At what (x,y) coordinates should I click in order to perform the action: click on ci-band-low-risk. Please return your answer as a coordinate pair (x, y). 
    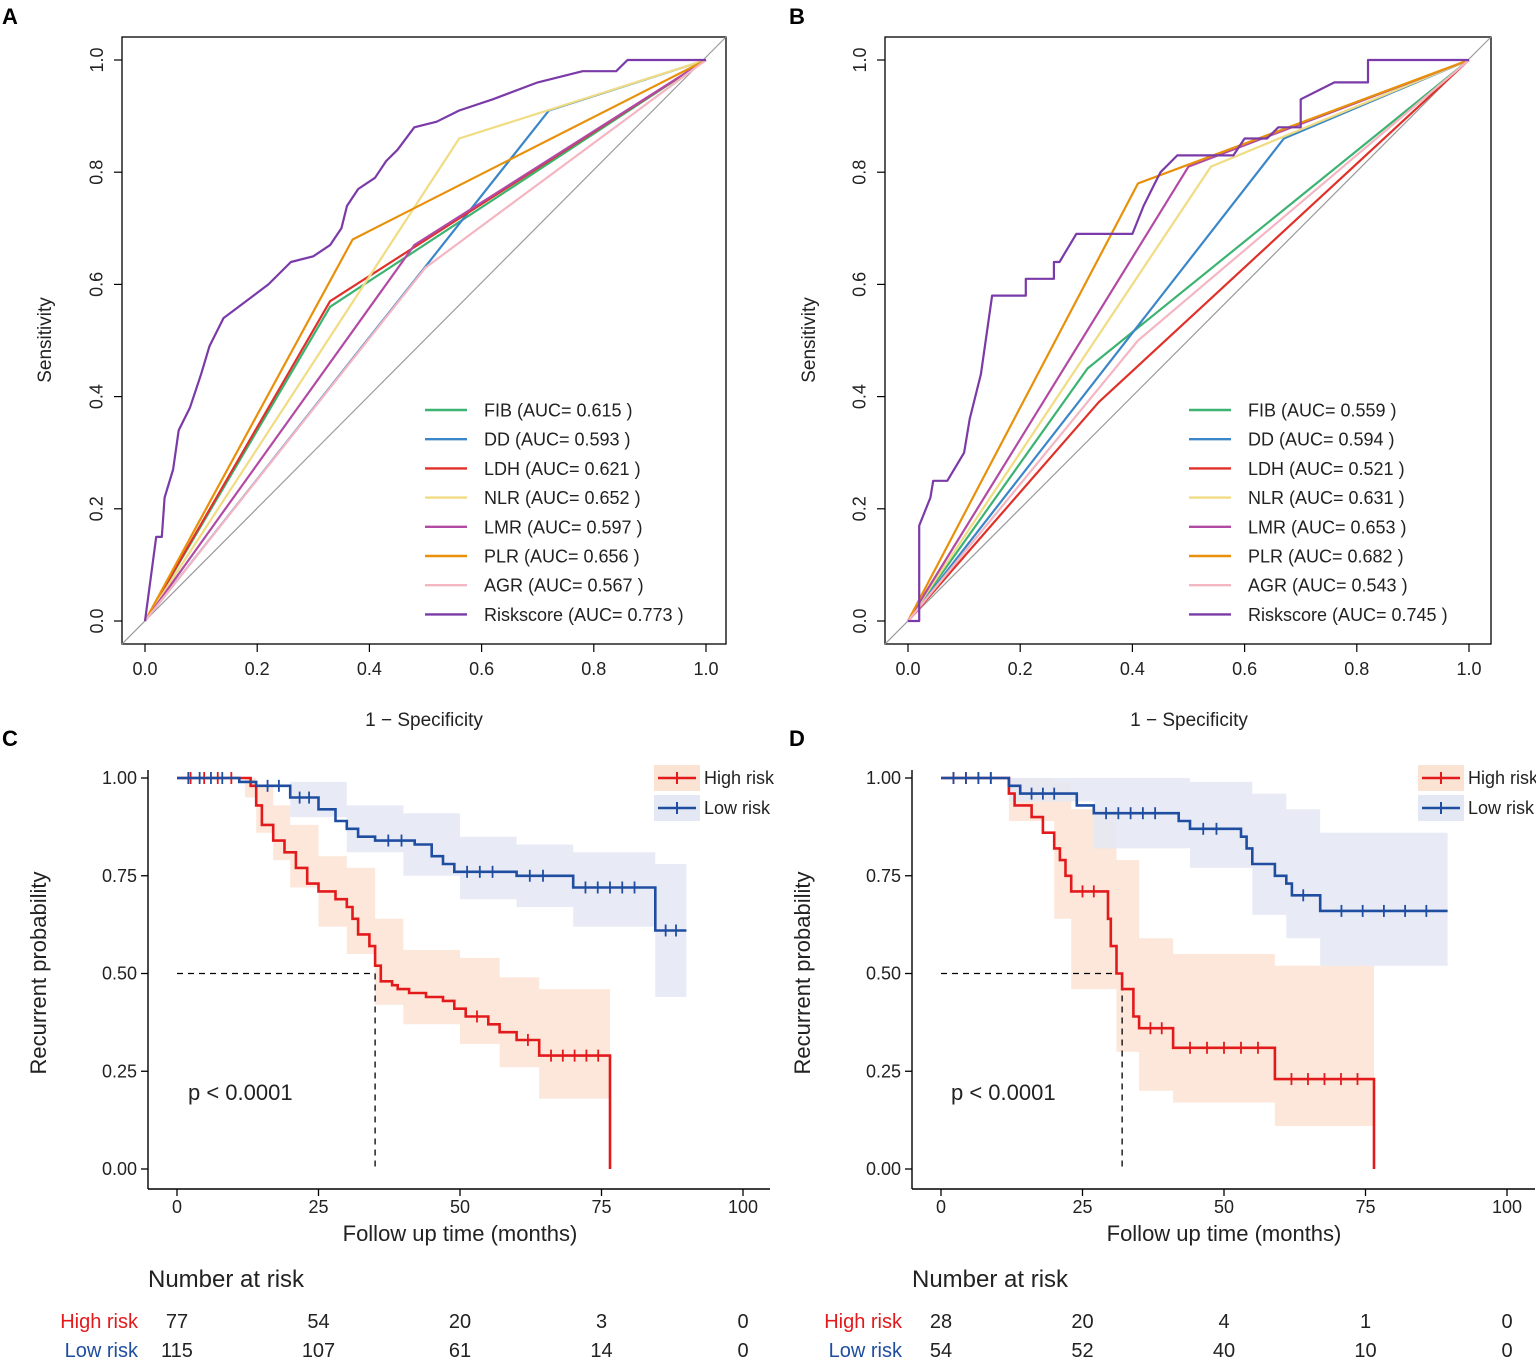
    Looking at the image, I should click on (1194, 872).